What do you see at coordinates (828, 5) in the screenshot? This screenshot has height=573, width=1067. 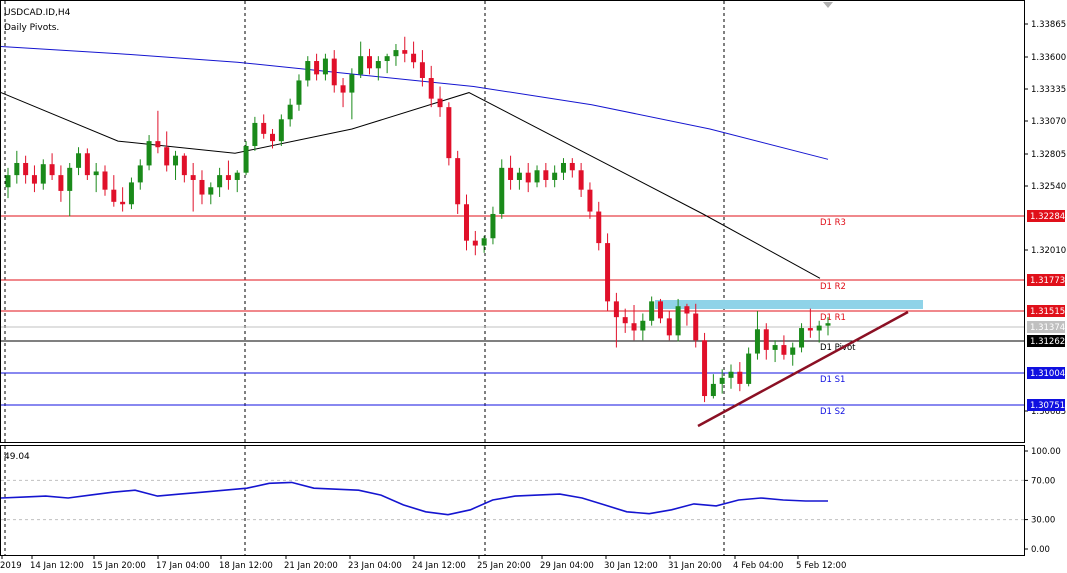 I see `chart-shift-marker` at bounding box center [828, 5].